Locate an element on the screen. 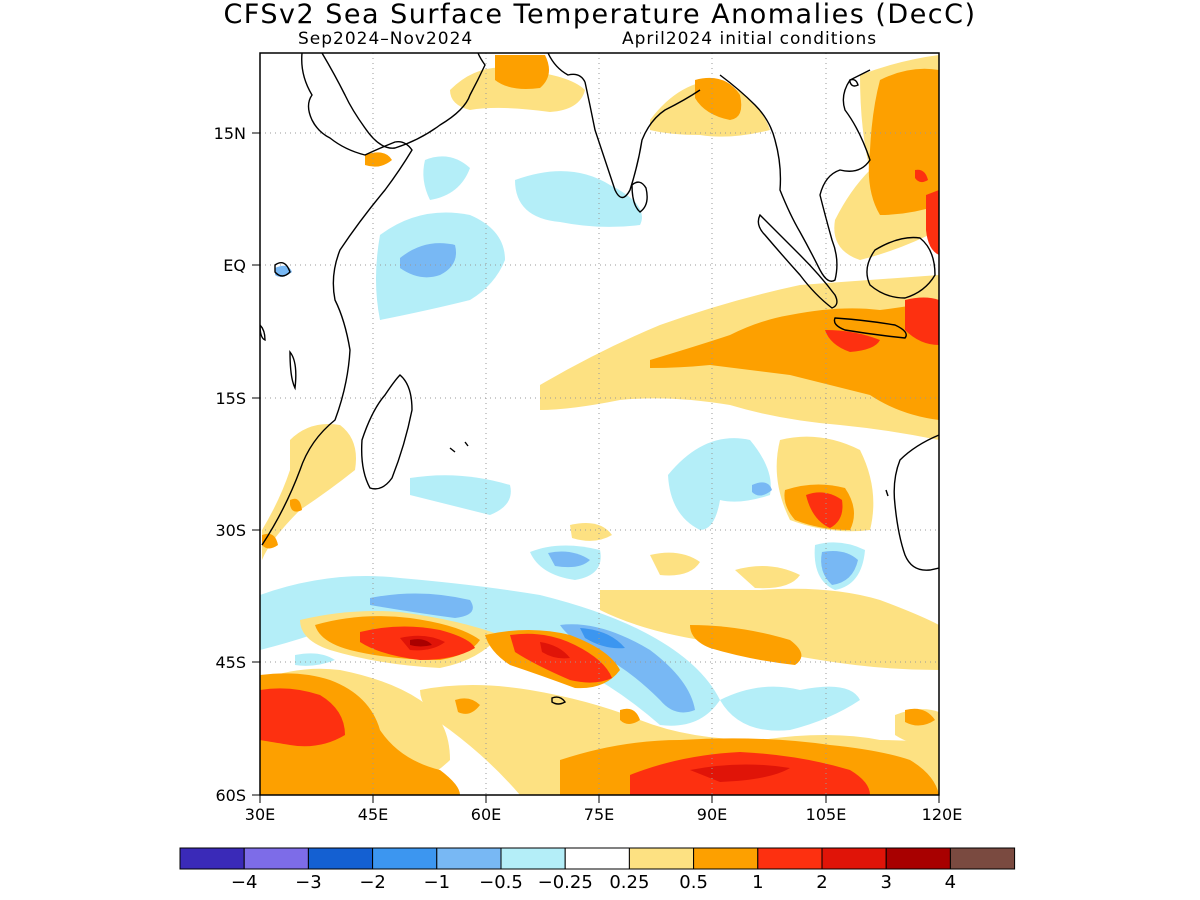 This screenshot has height=900, width=1200. forecast-period: Sep2024–Nov2024 is located at coordinates (386, 39).